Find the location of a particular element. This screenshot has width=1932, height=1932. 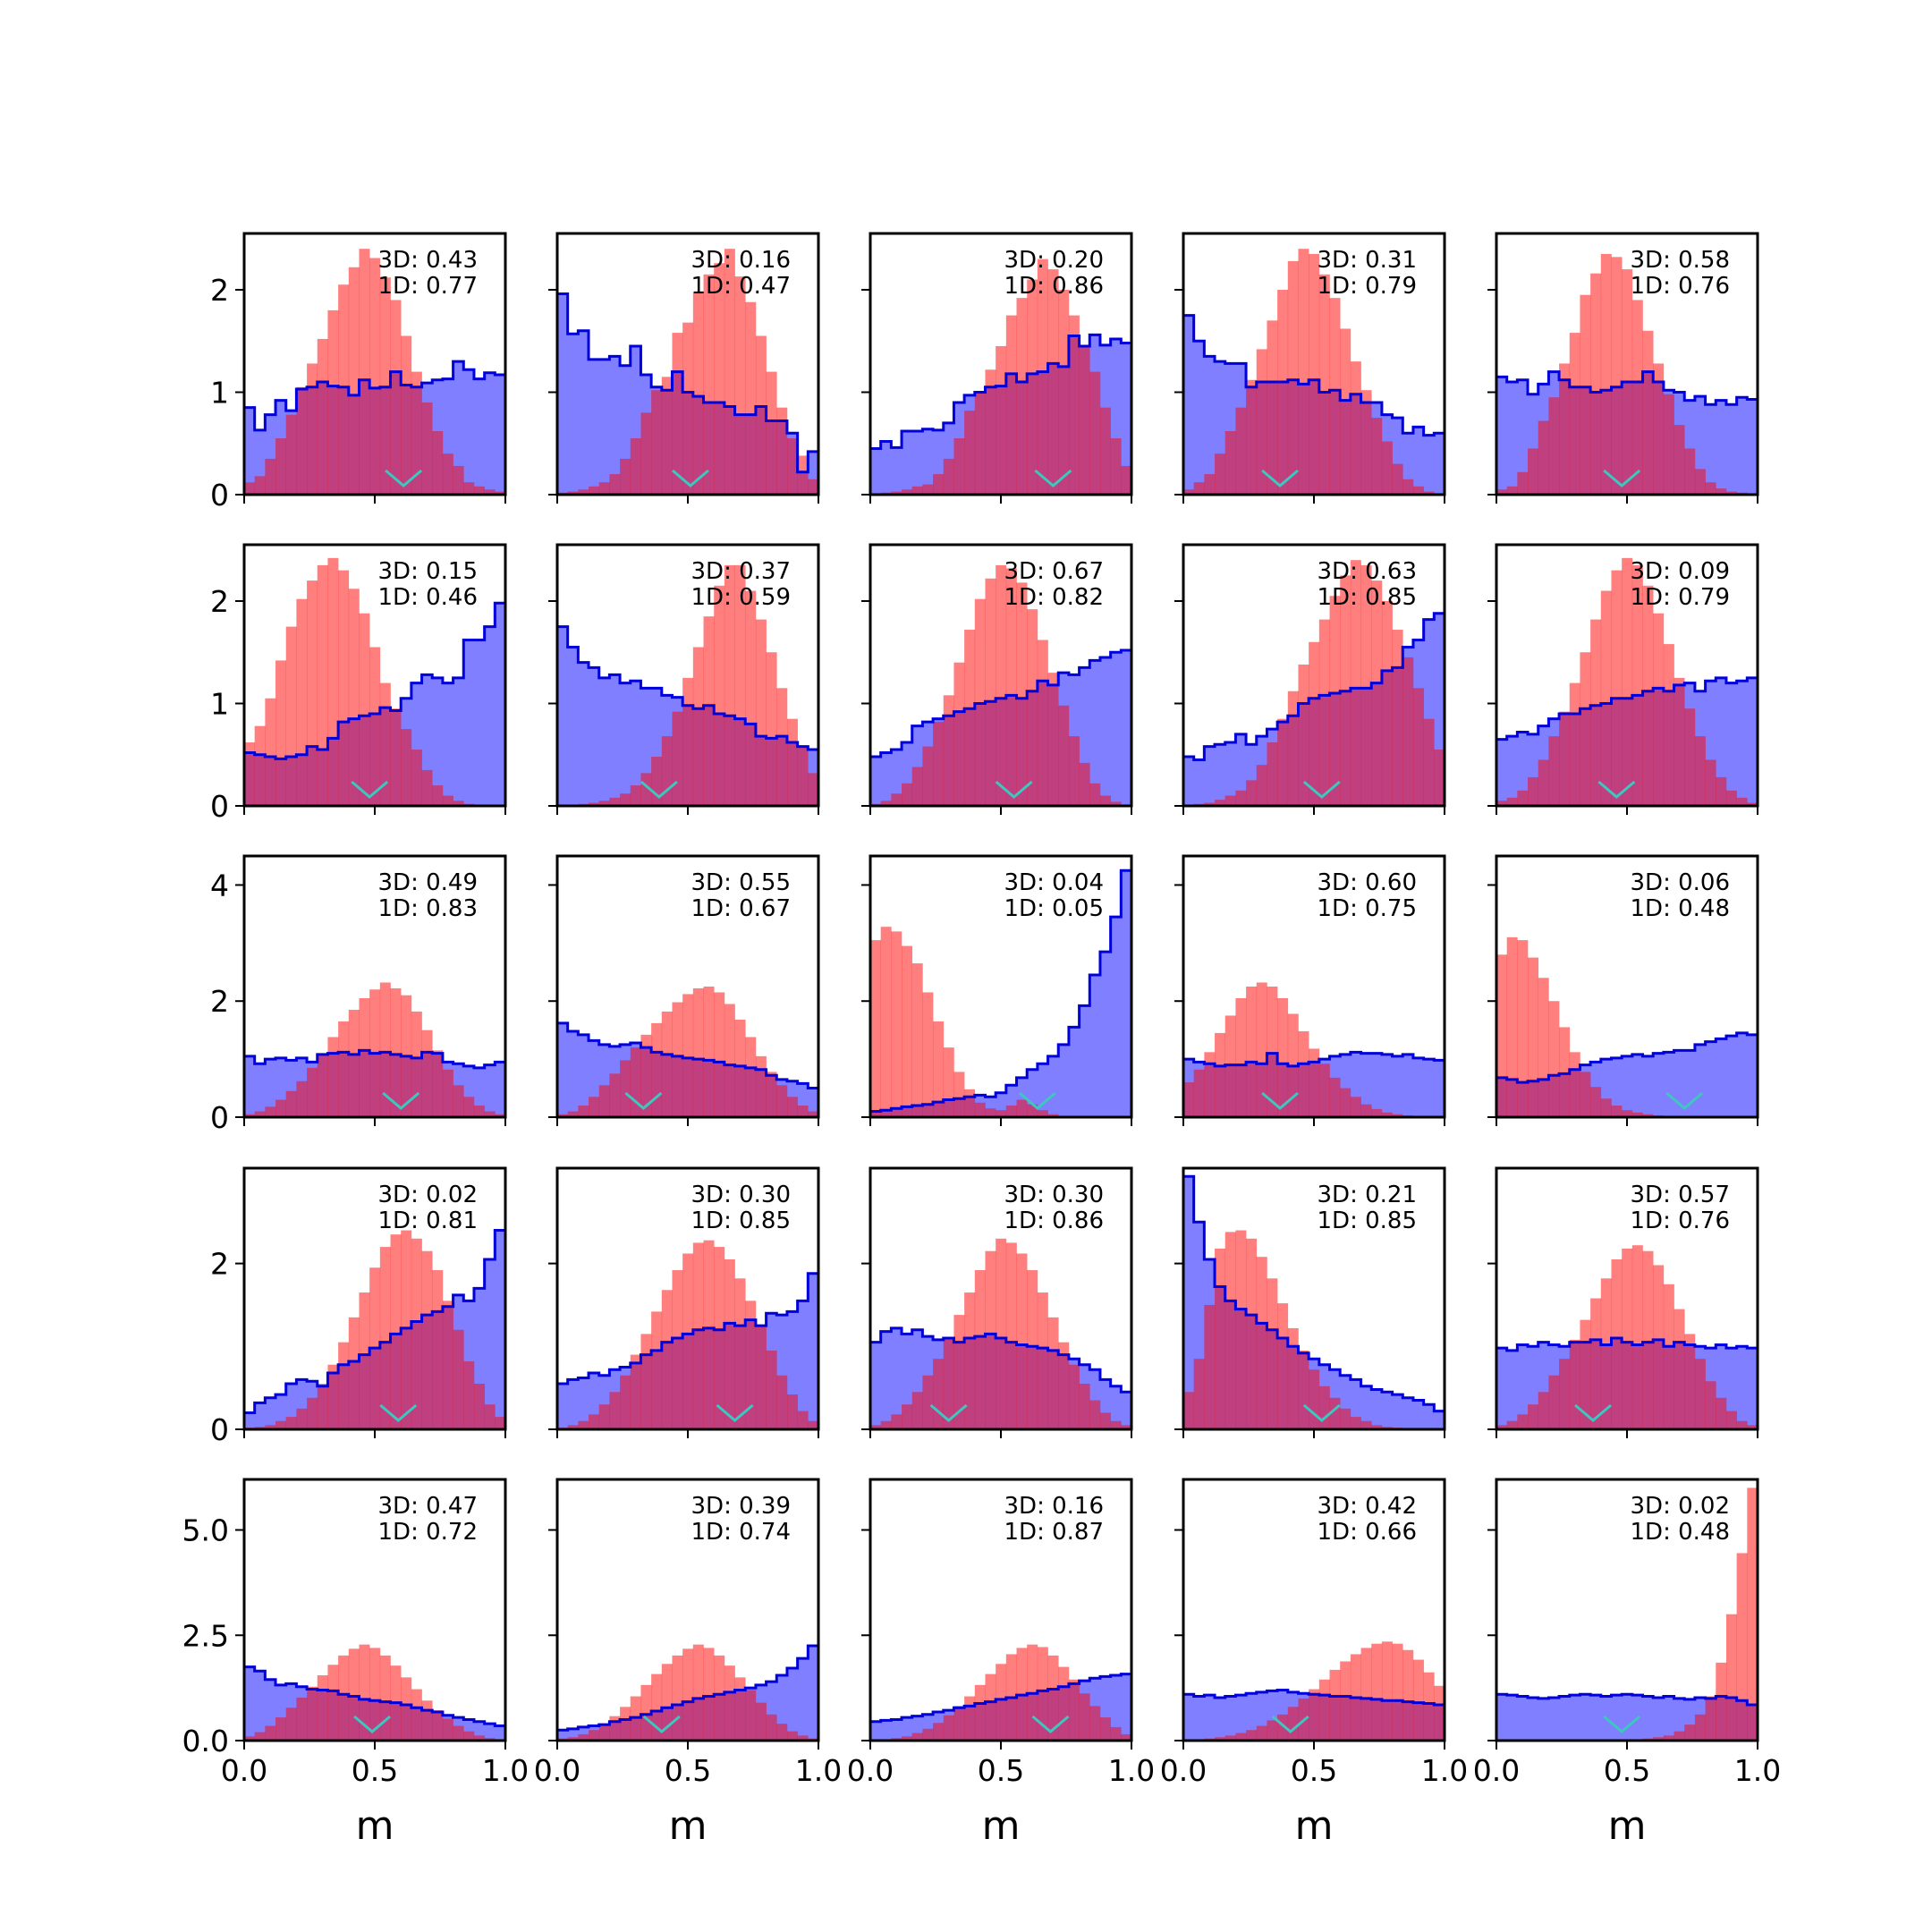

annotation-1d: 1D: 0.72 is located at coordinates (428, 1532).